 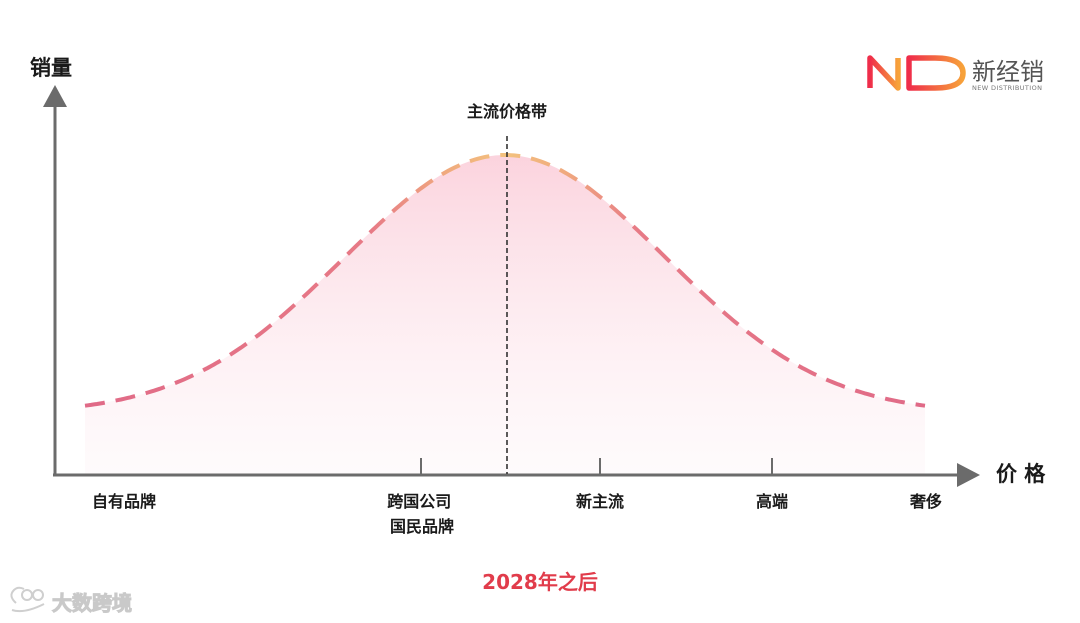 What do you see at coordinates (27, 599) in the screenshot?
I see `watermark-logo-icon` at bounding box center [27, 599].